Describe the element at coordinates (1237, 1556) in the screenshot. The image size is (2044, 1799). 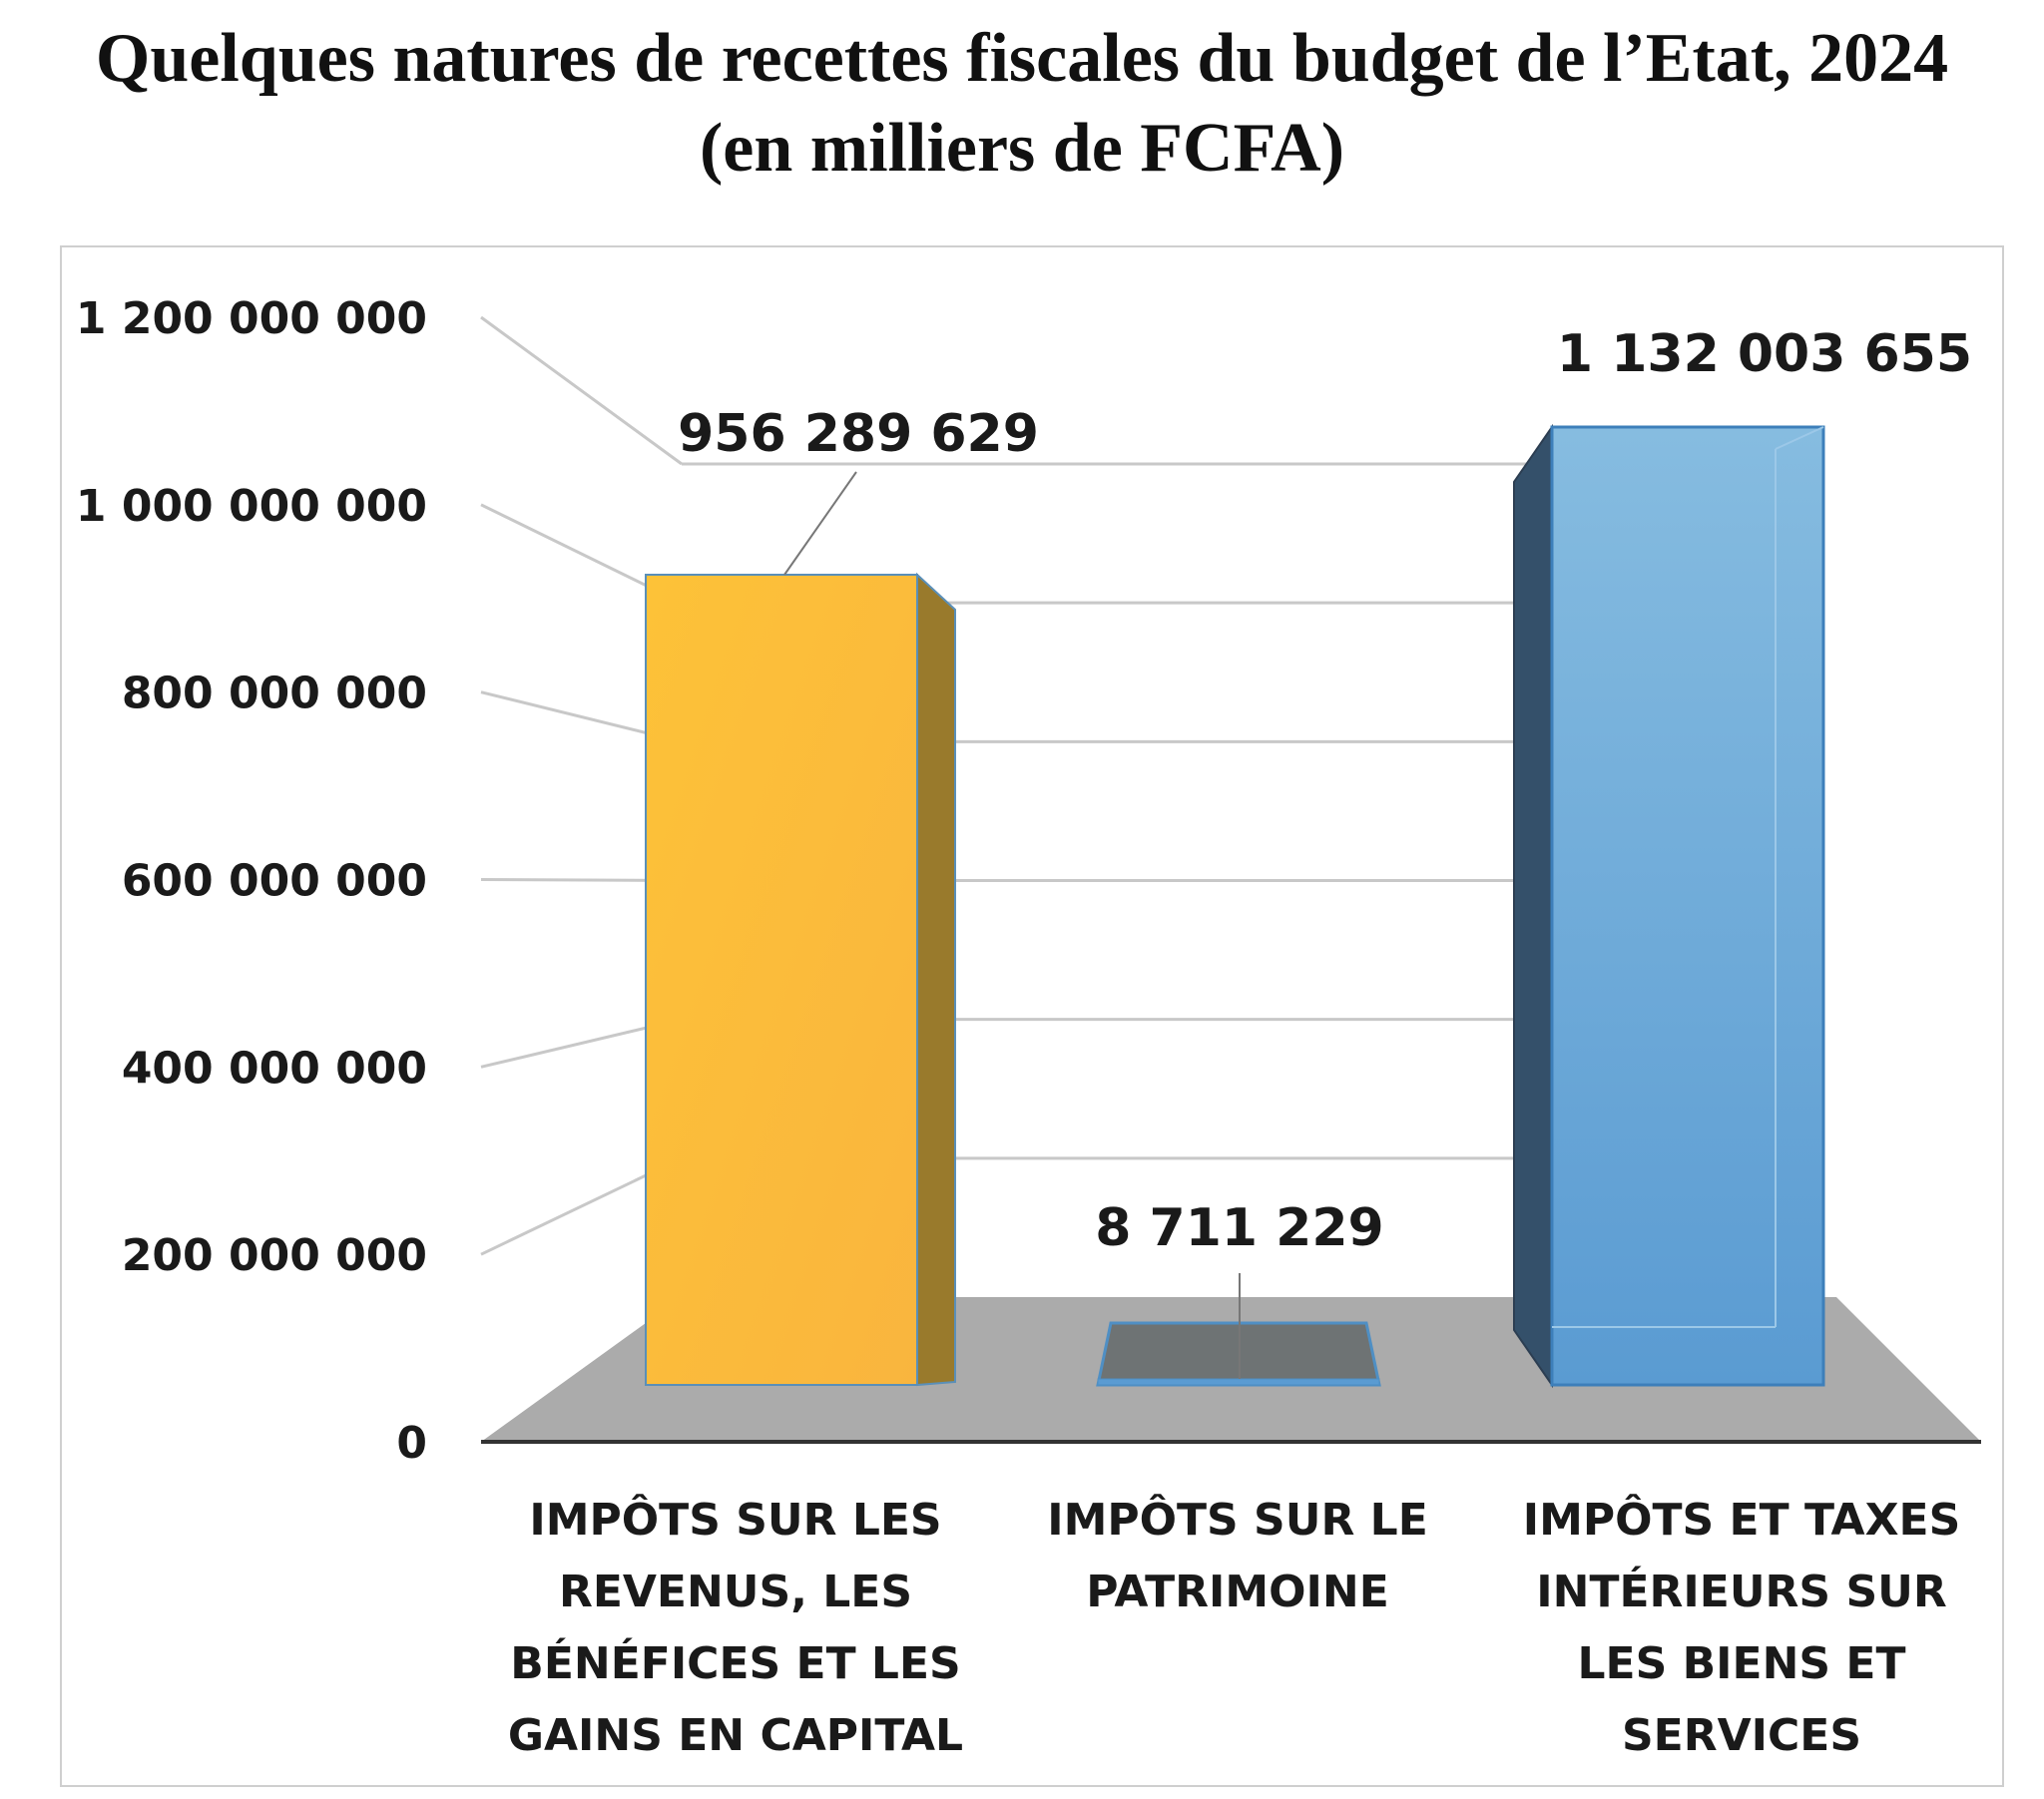
I see `x-tick-label: IMPÔTS SUR LE PATRIMOINE` at that location.